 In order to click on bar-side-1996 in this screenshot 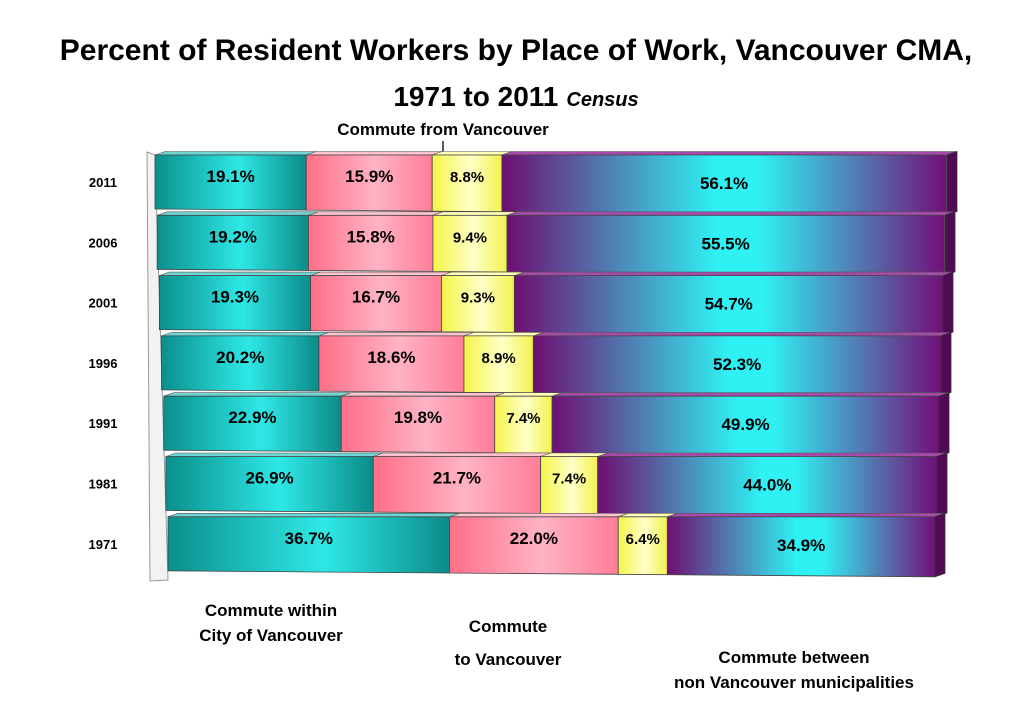, I will do `click(946, 364)`.